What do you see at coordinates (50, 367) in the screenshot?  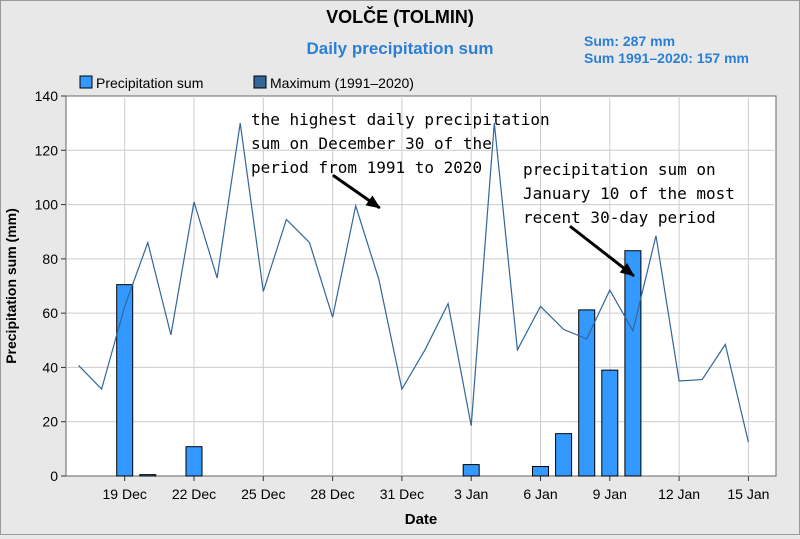 I see `y-tick-label: 40` at bounding box center [50, 367].